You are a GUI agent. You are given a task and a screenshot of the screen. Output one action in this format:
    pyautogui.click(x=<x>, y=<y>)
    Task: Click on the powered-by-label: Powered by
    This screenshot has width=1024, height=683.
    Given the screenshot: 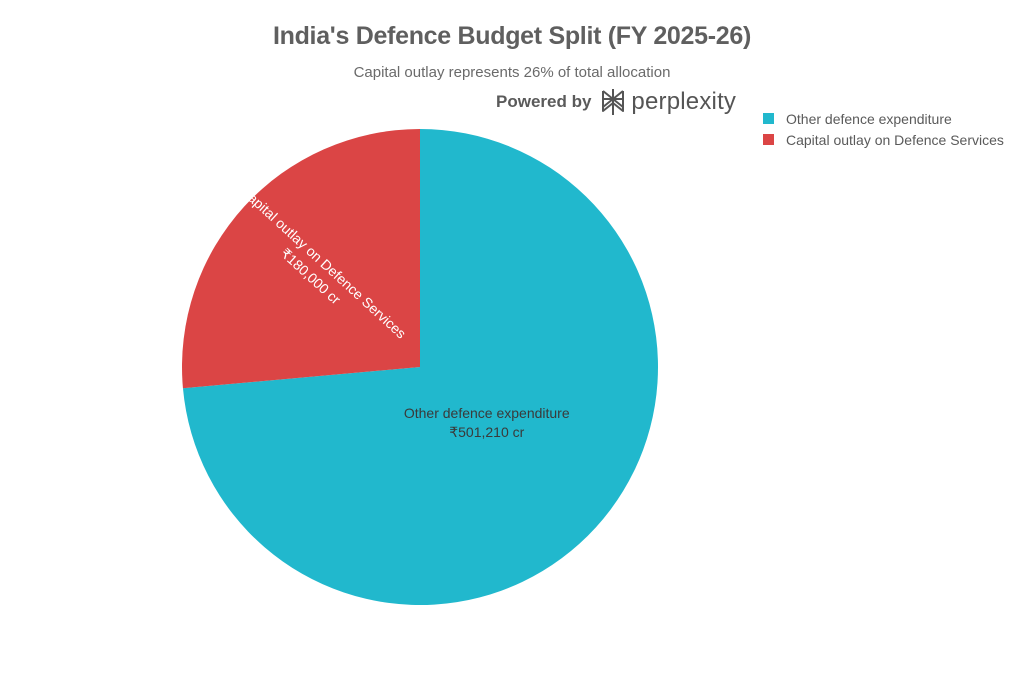 What is the action you would take?
    pyautogui.click(x=544, y=101)
    